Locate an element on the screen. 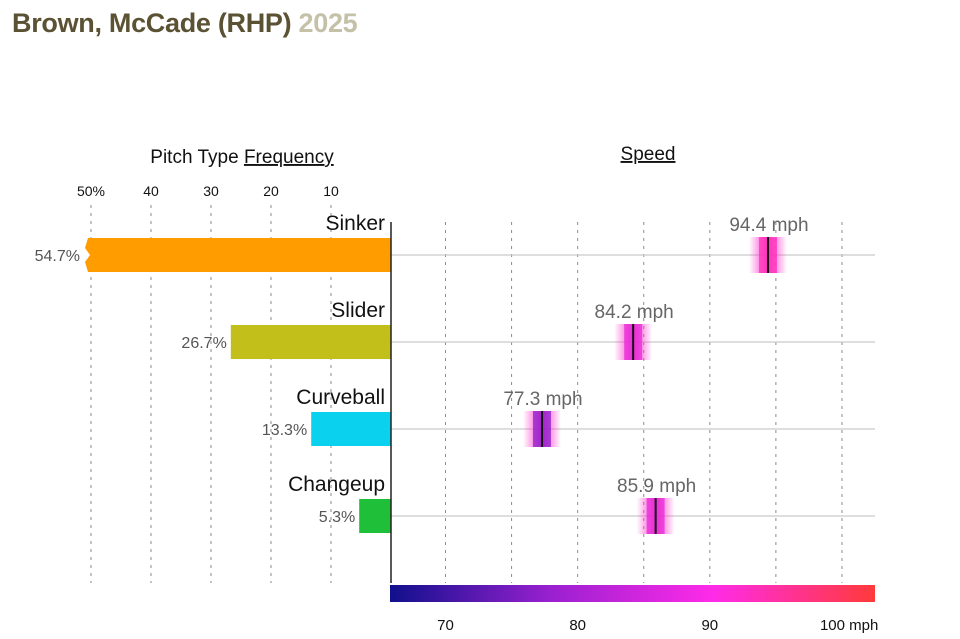 This screenshot has width=960, height=639. pitcher-name: Brown, McCade (RHP) is located at coordinates (152, 23).